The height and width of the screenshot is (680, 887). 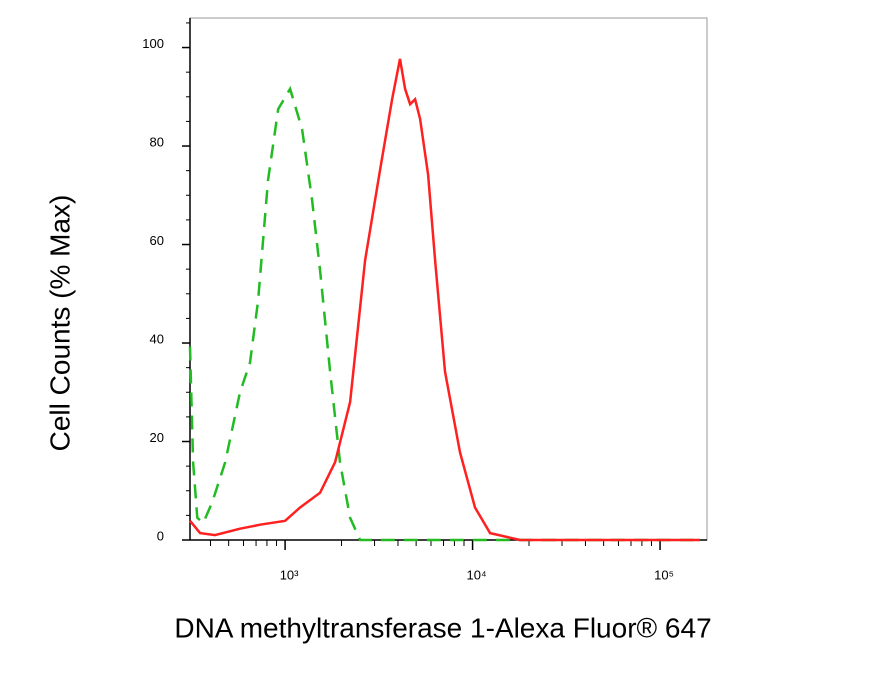 What do you see at coordinates (477, 574) in the screenshot?
I see `x-tick-label: 10⁴` at bounding box center [477, 574].